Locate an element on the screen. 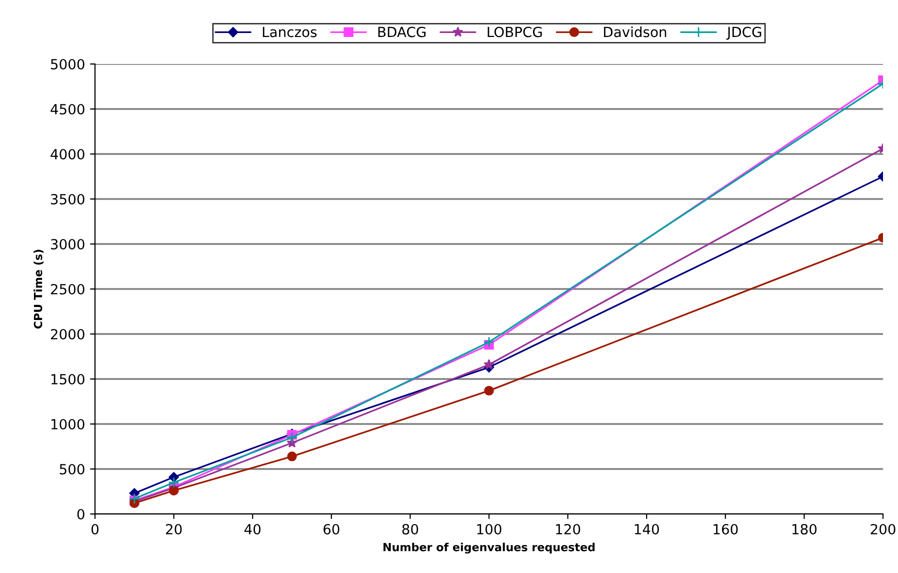 The height and width of the screenshot is (573, 898). legend-label: Davidson is located at coordinates (635, 32).